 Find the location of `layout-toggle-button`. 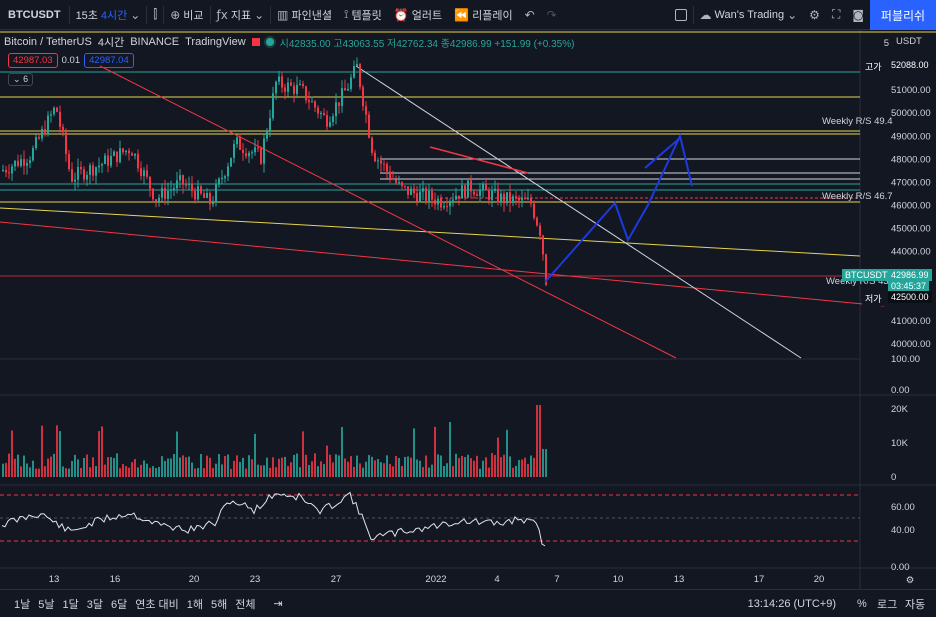

layout-toggle-button is located at coordinates (681, 15).